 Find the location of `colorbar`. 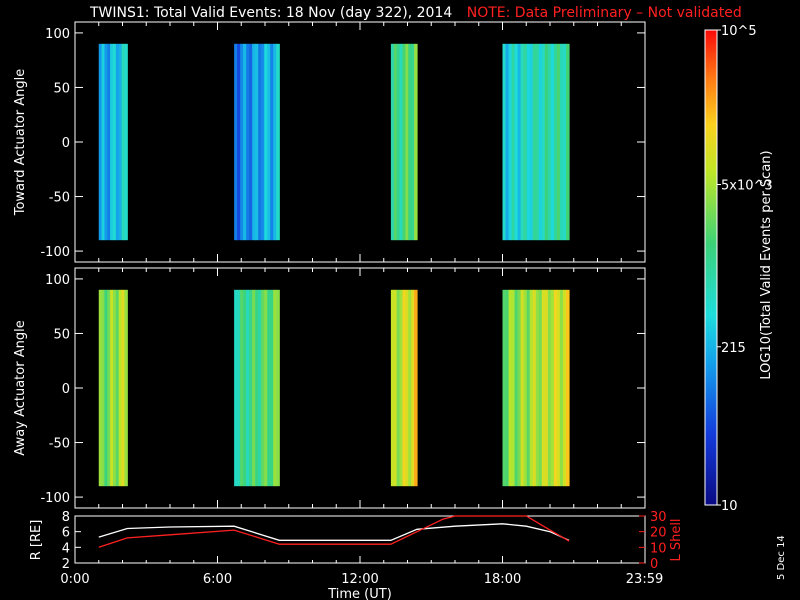

colorbar is located at coordinates (711, 267).